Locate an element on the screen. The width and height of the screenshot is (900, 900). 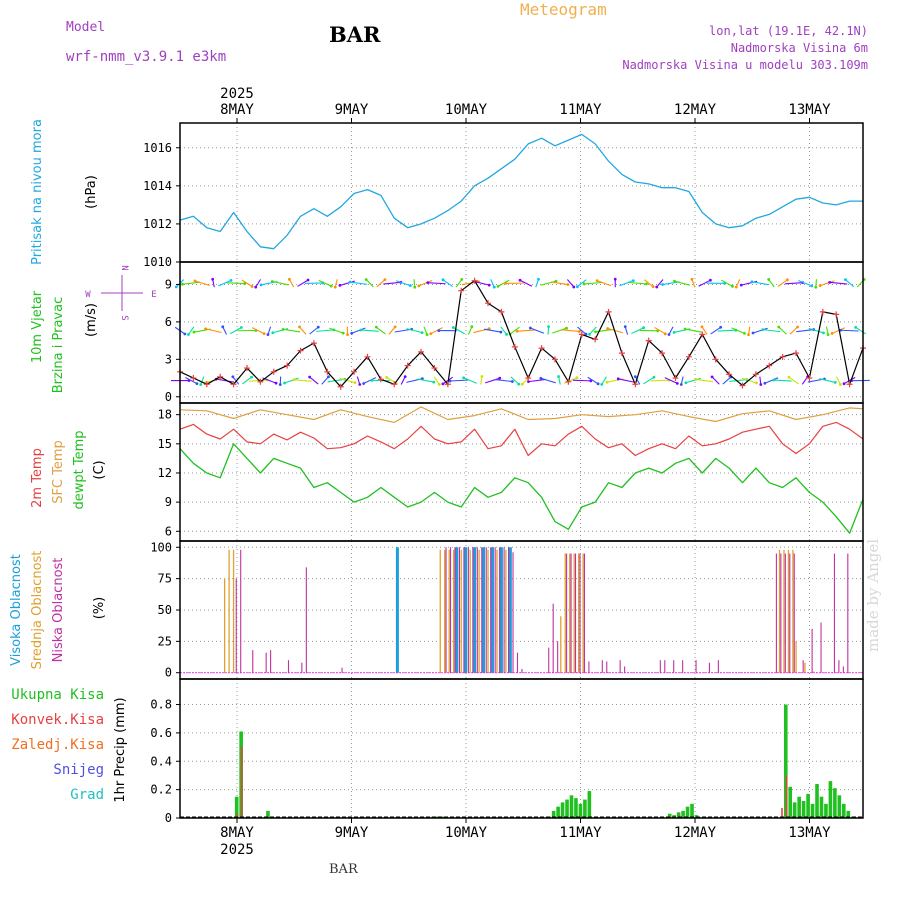
pressure-line is located at coordinates (521, 191).